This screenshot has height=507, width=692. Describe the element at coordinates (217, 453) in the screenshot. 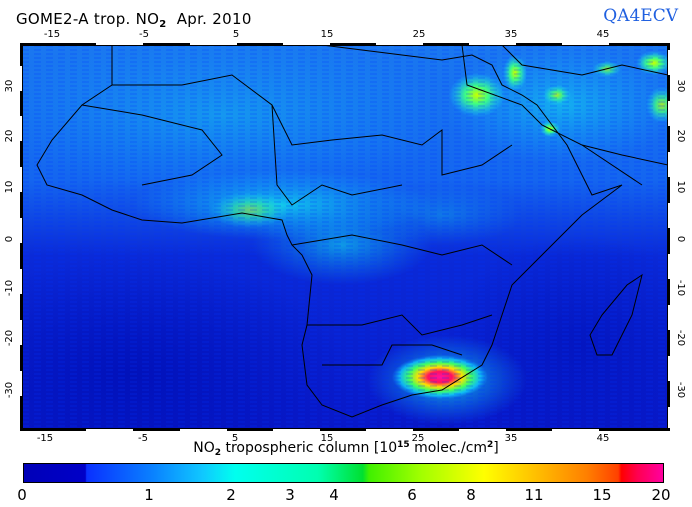

I see `label-sub: 2` at that location.